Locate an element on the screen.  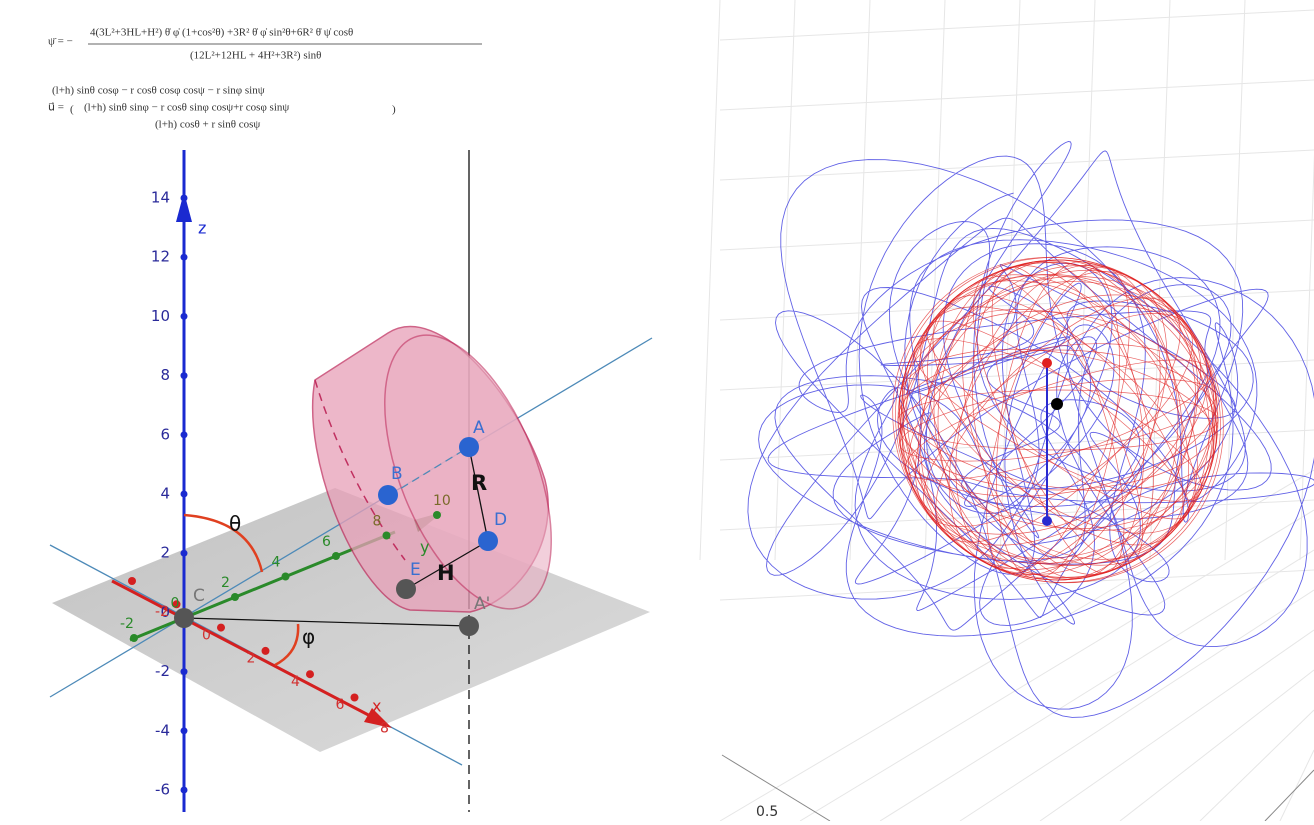
x-tick-label: -2 is located at coordinates (162, 612).